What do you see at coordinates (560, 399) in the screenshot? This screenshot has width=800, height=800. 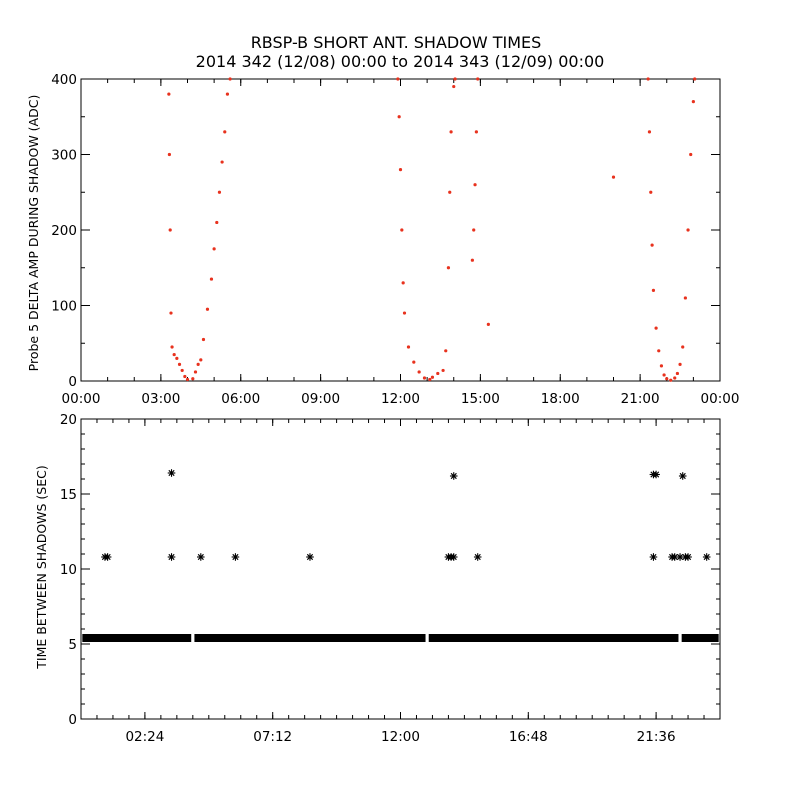 I see `x-tick-label: 18:00` at bounding box center [560, 399].